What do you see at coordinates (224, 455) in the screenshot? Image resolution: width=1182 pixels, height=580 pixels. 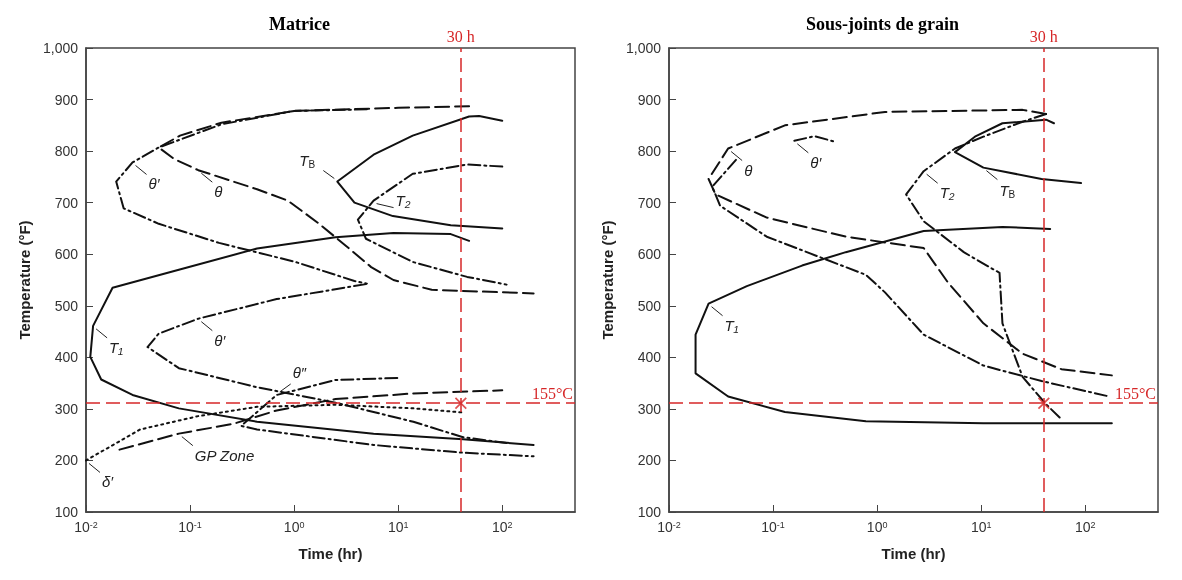 I see `annotation: GP Zone` at bounding box center [224, 455].